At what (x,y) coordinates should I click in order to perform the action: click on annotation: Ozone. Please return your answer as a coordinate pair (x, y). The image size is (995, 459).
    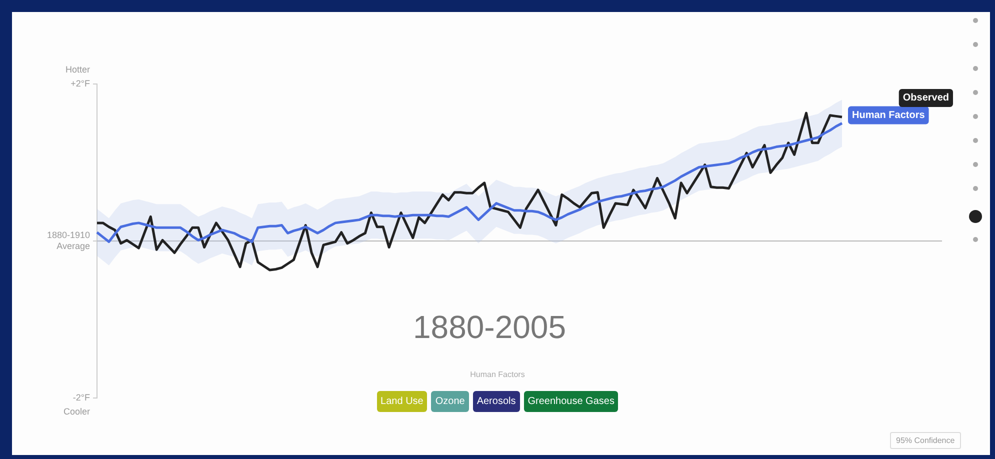
    Looking at the image, I should click on (450, 401).